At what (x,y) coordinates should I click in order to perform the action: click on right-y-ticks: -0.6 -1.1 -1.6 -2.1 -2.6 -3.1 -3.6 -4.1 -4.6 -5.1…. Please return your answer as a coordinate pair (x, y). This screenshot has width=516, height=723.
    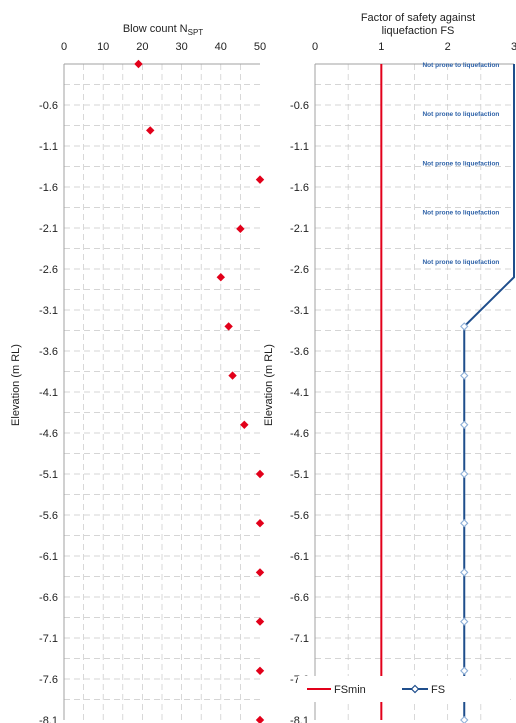
    Looking at the image, I should click on (299, 411).